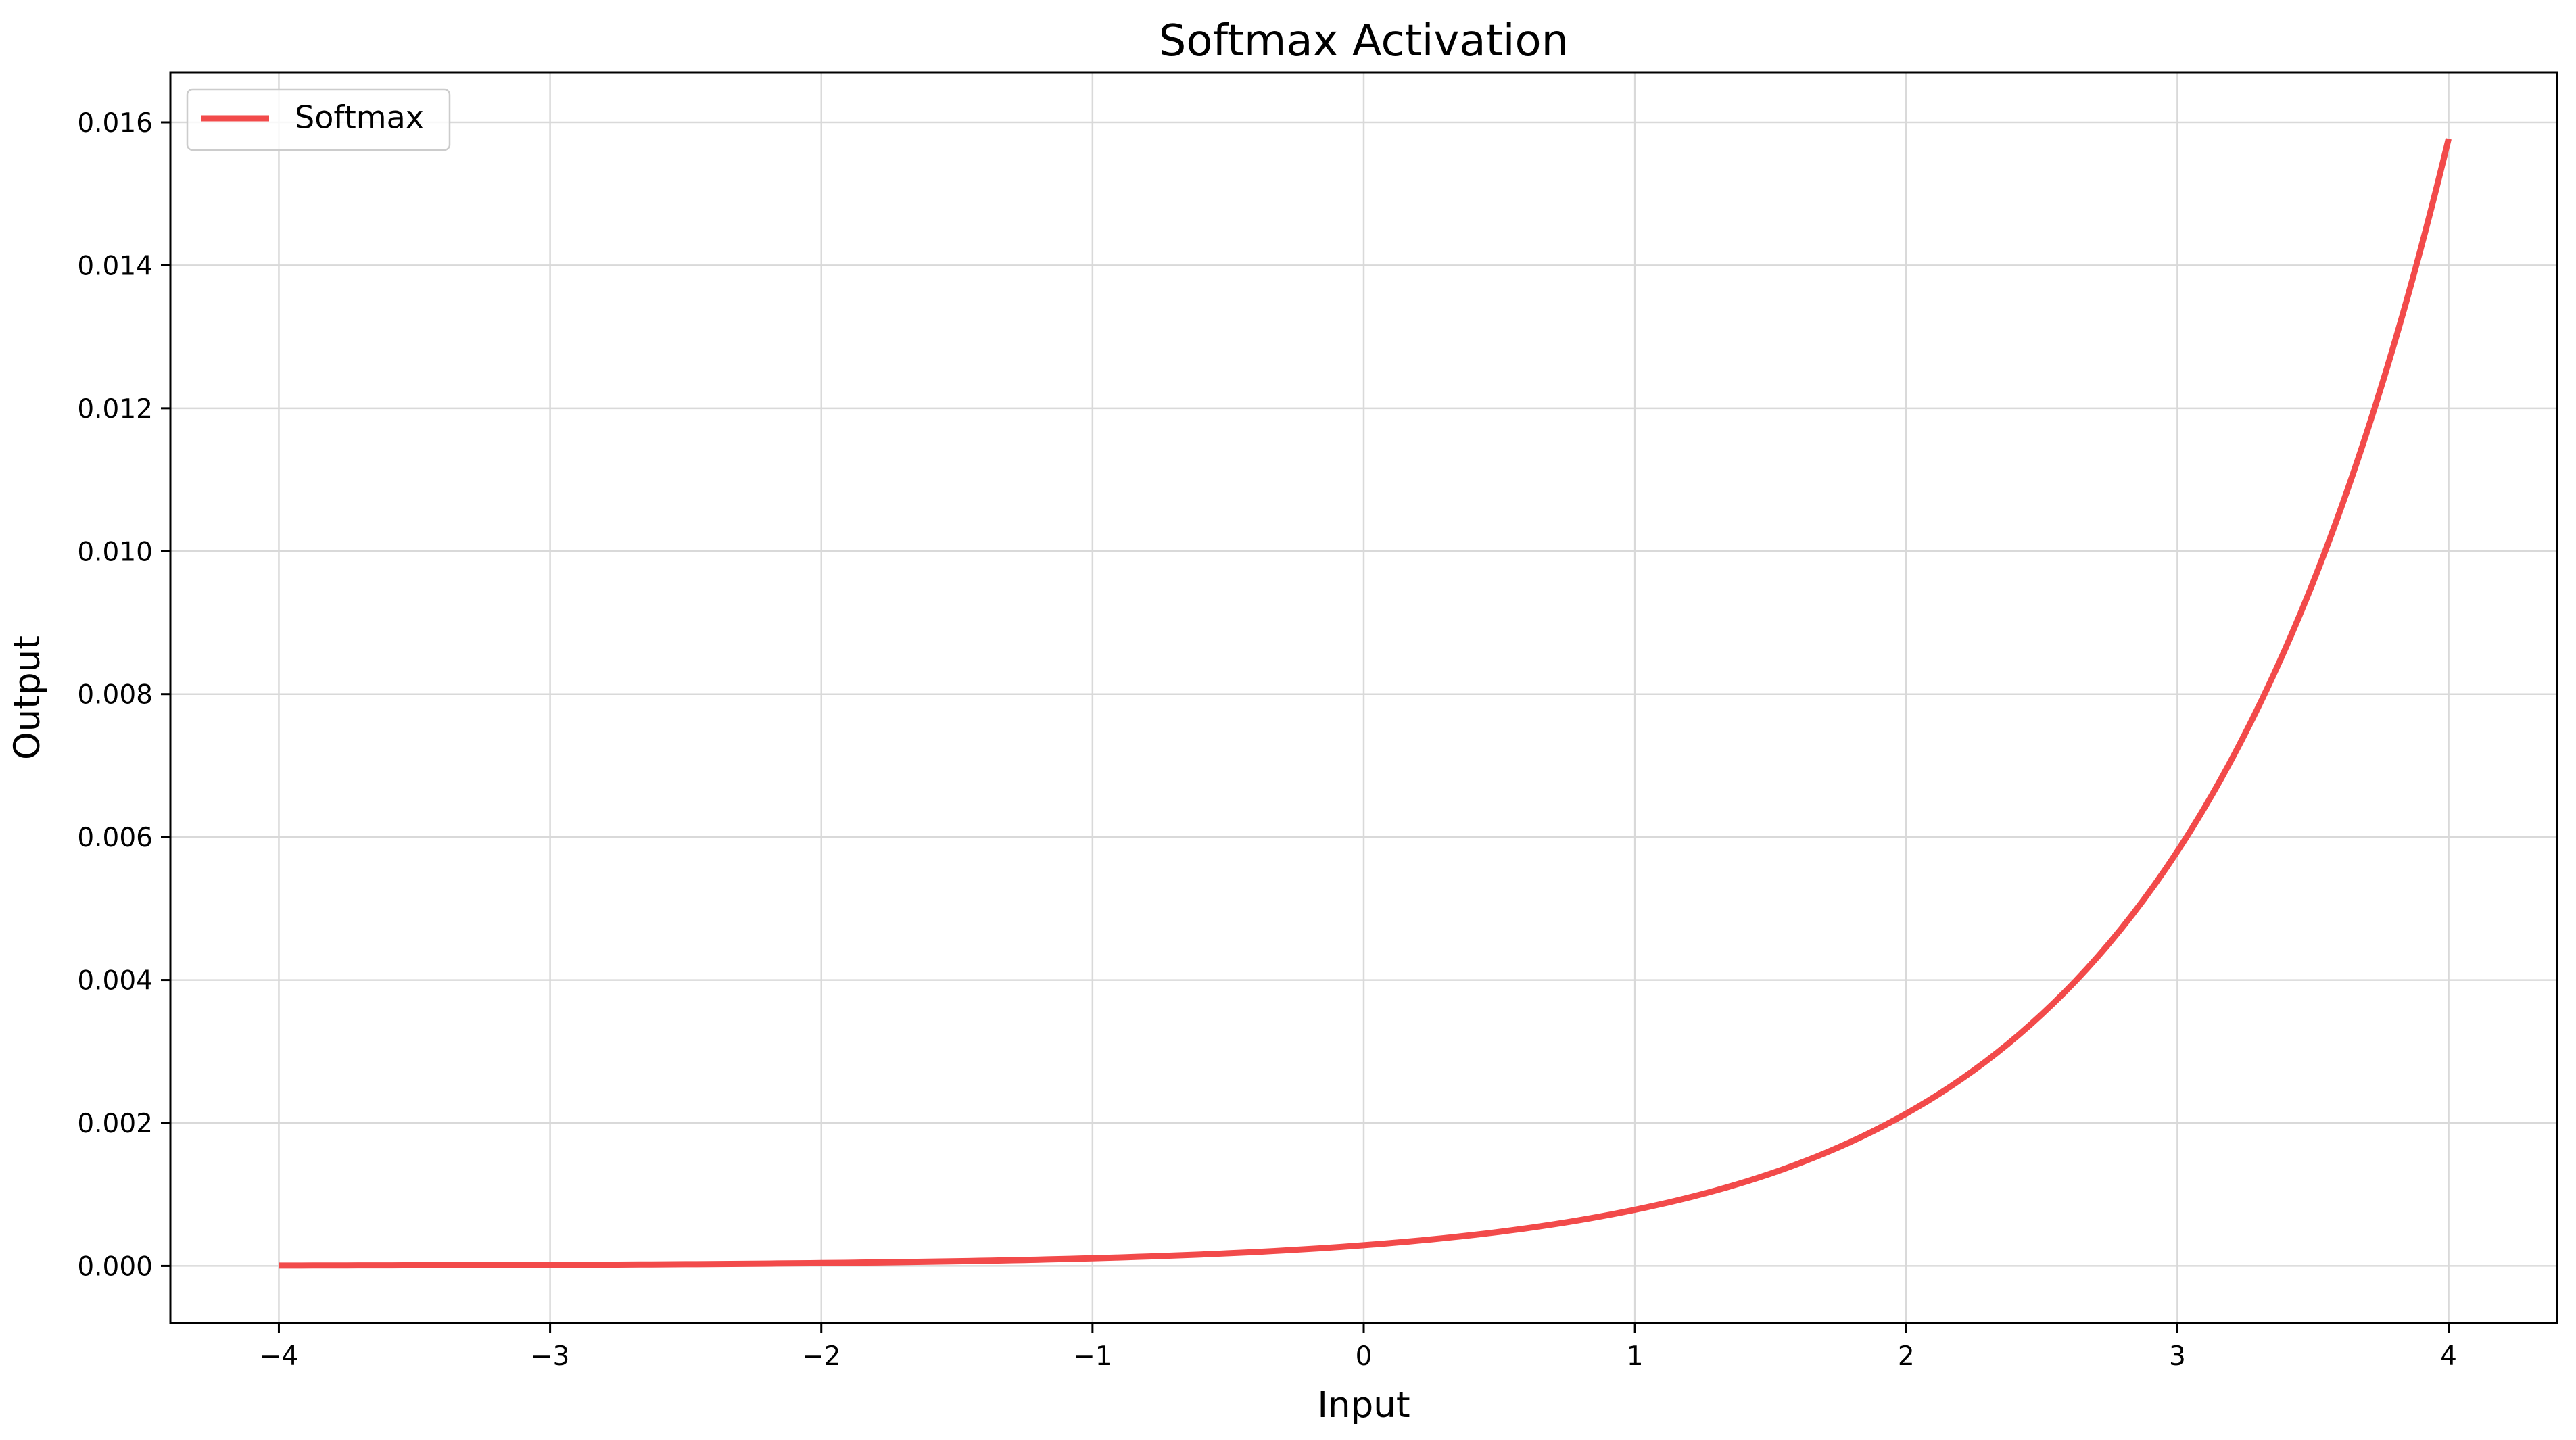  I want to click on y-tick-label: 0.016, so click(115, 123).